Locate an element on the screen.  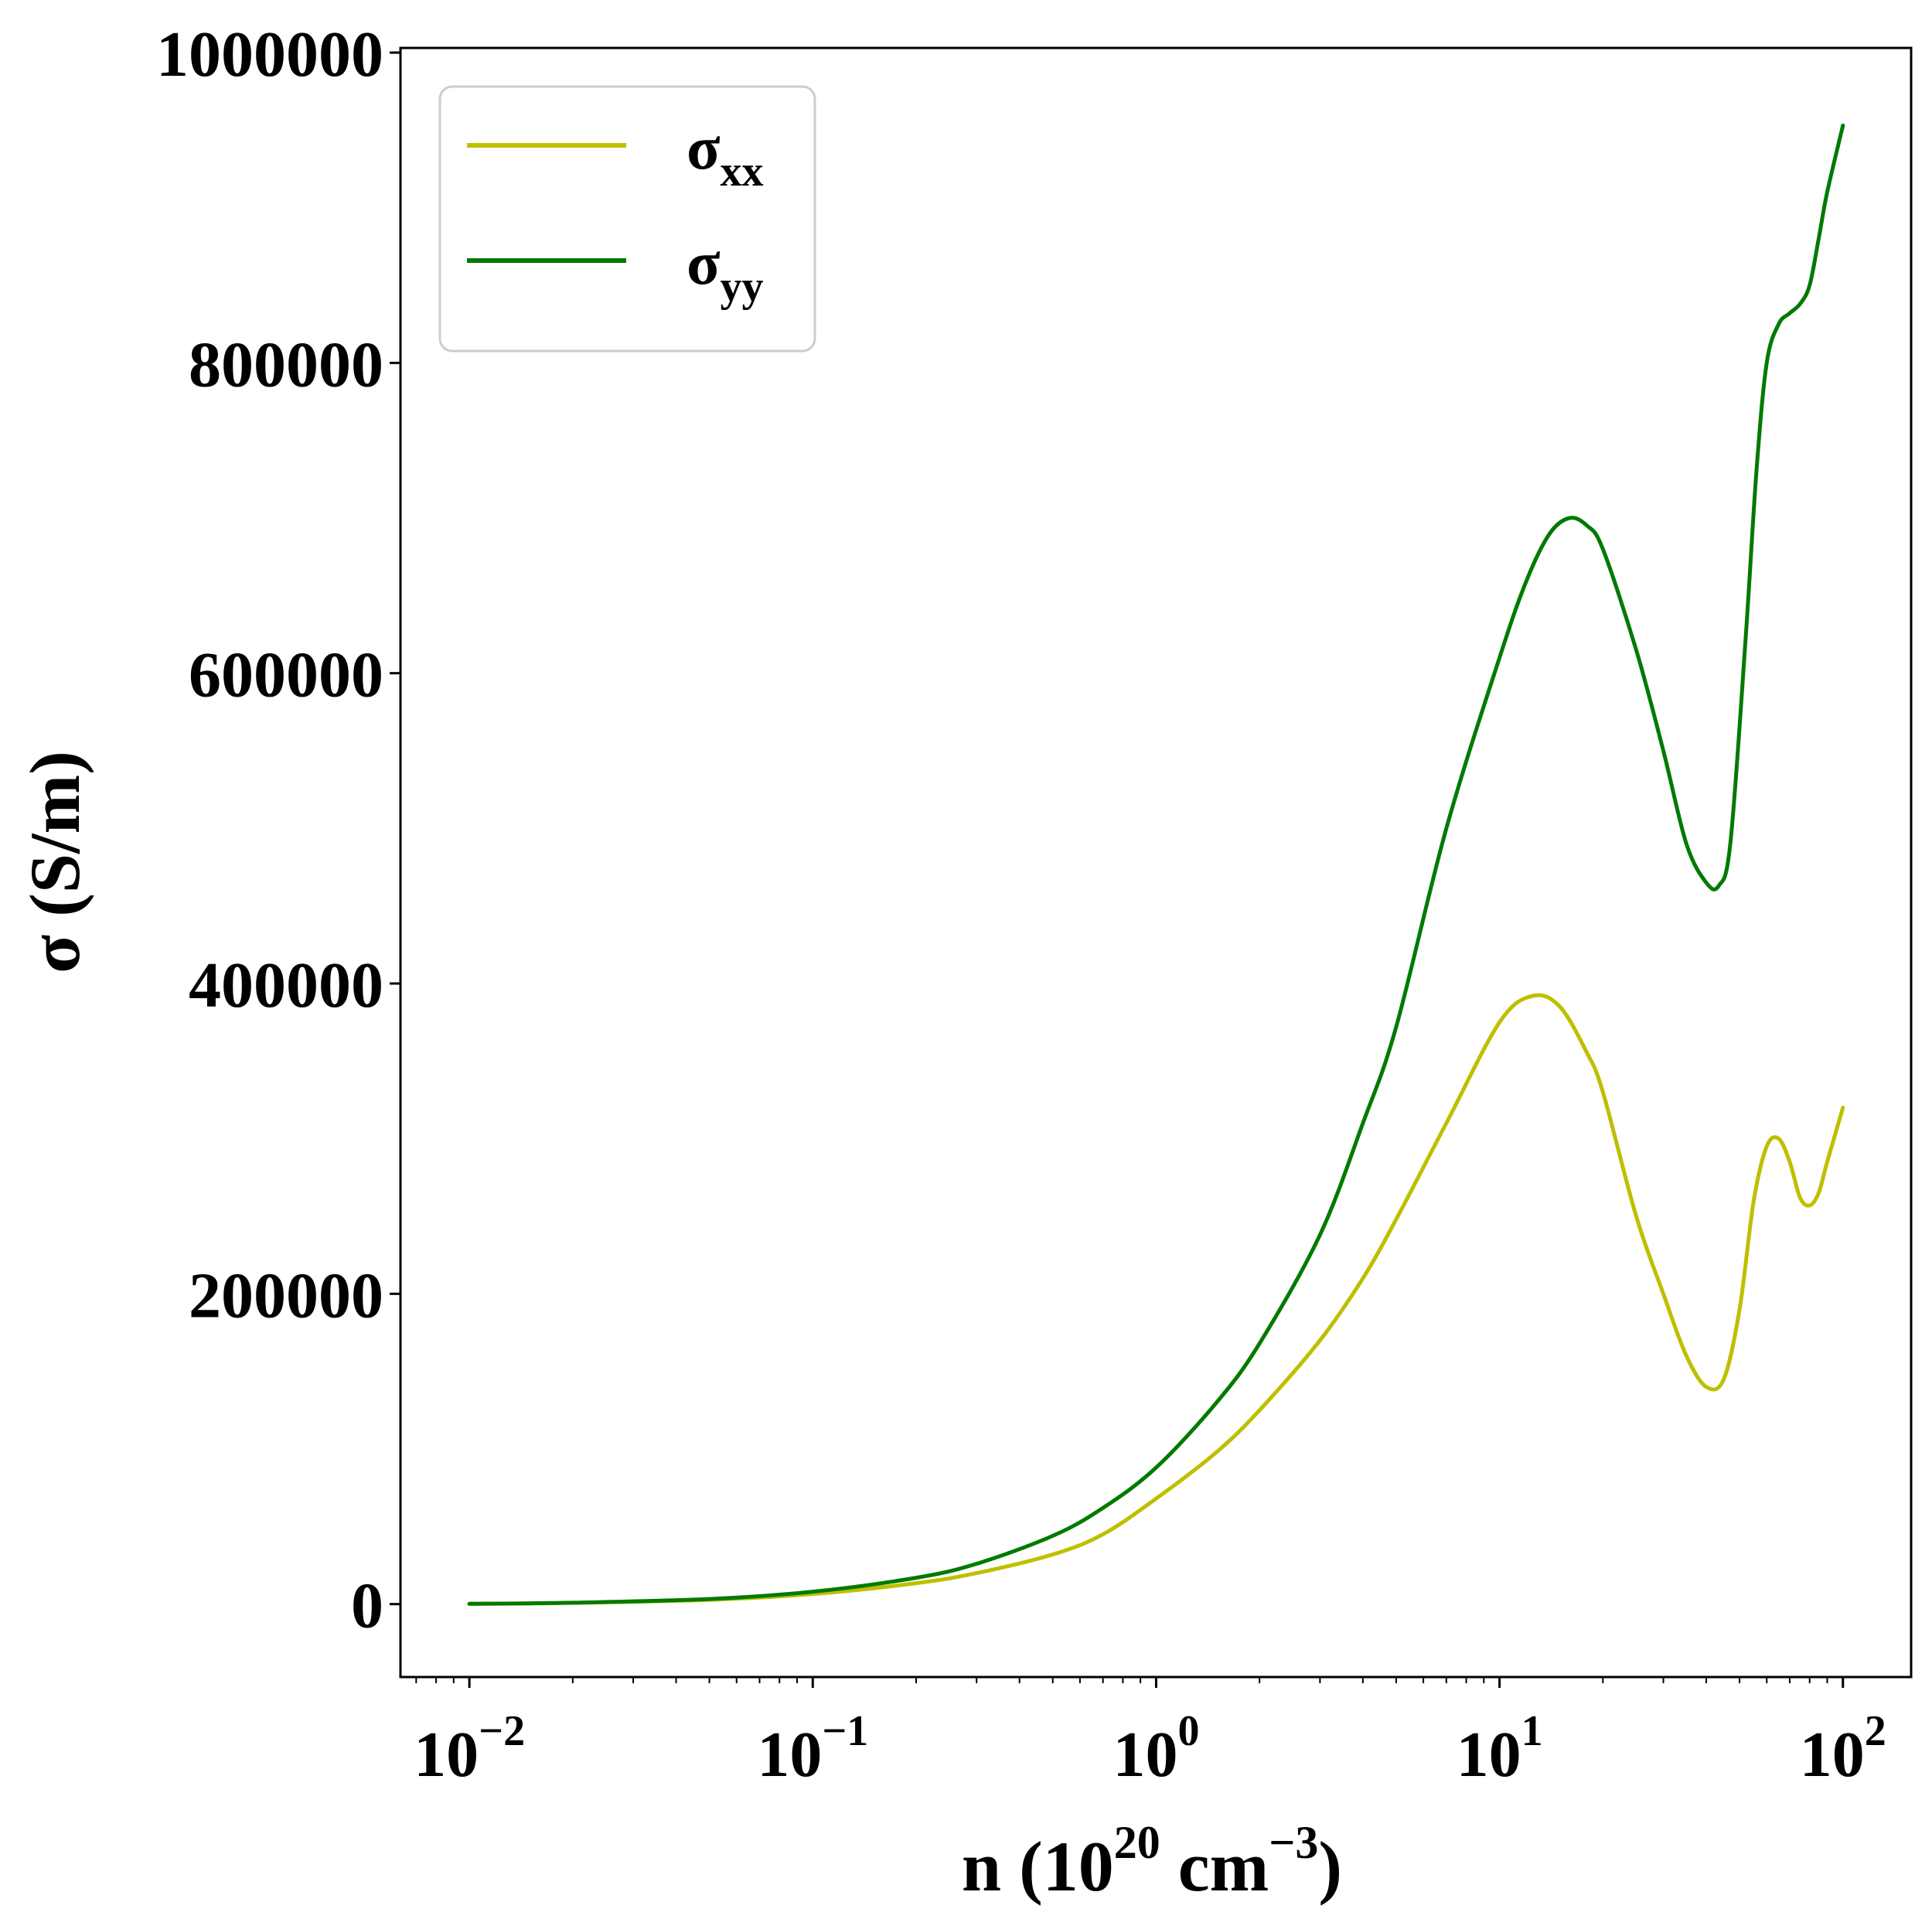
legend-box is located at coordinates (627, 219).